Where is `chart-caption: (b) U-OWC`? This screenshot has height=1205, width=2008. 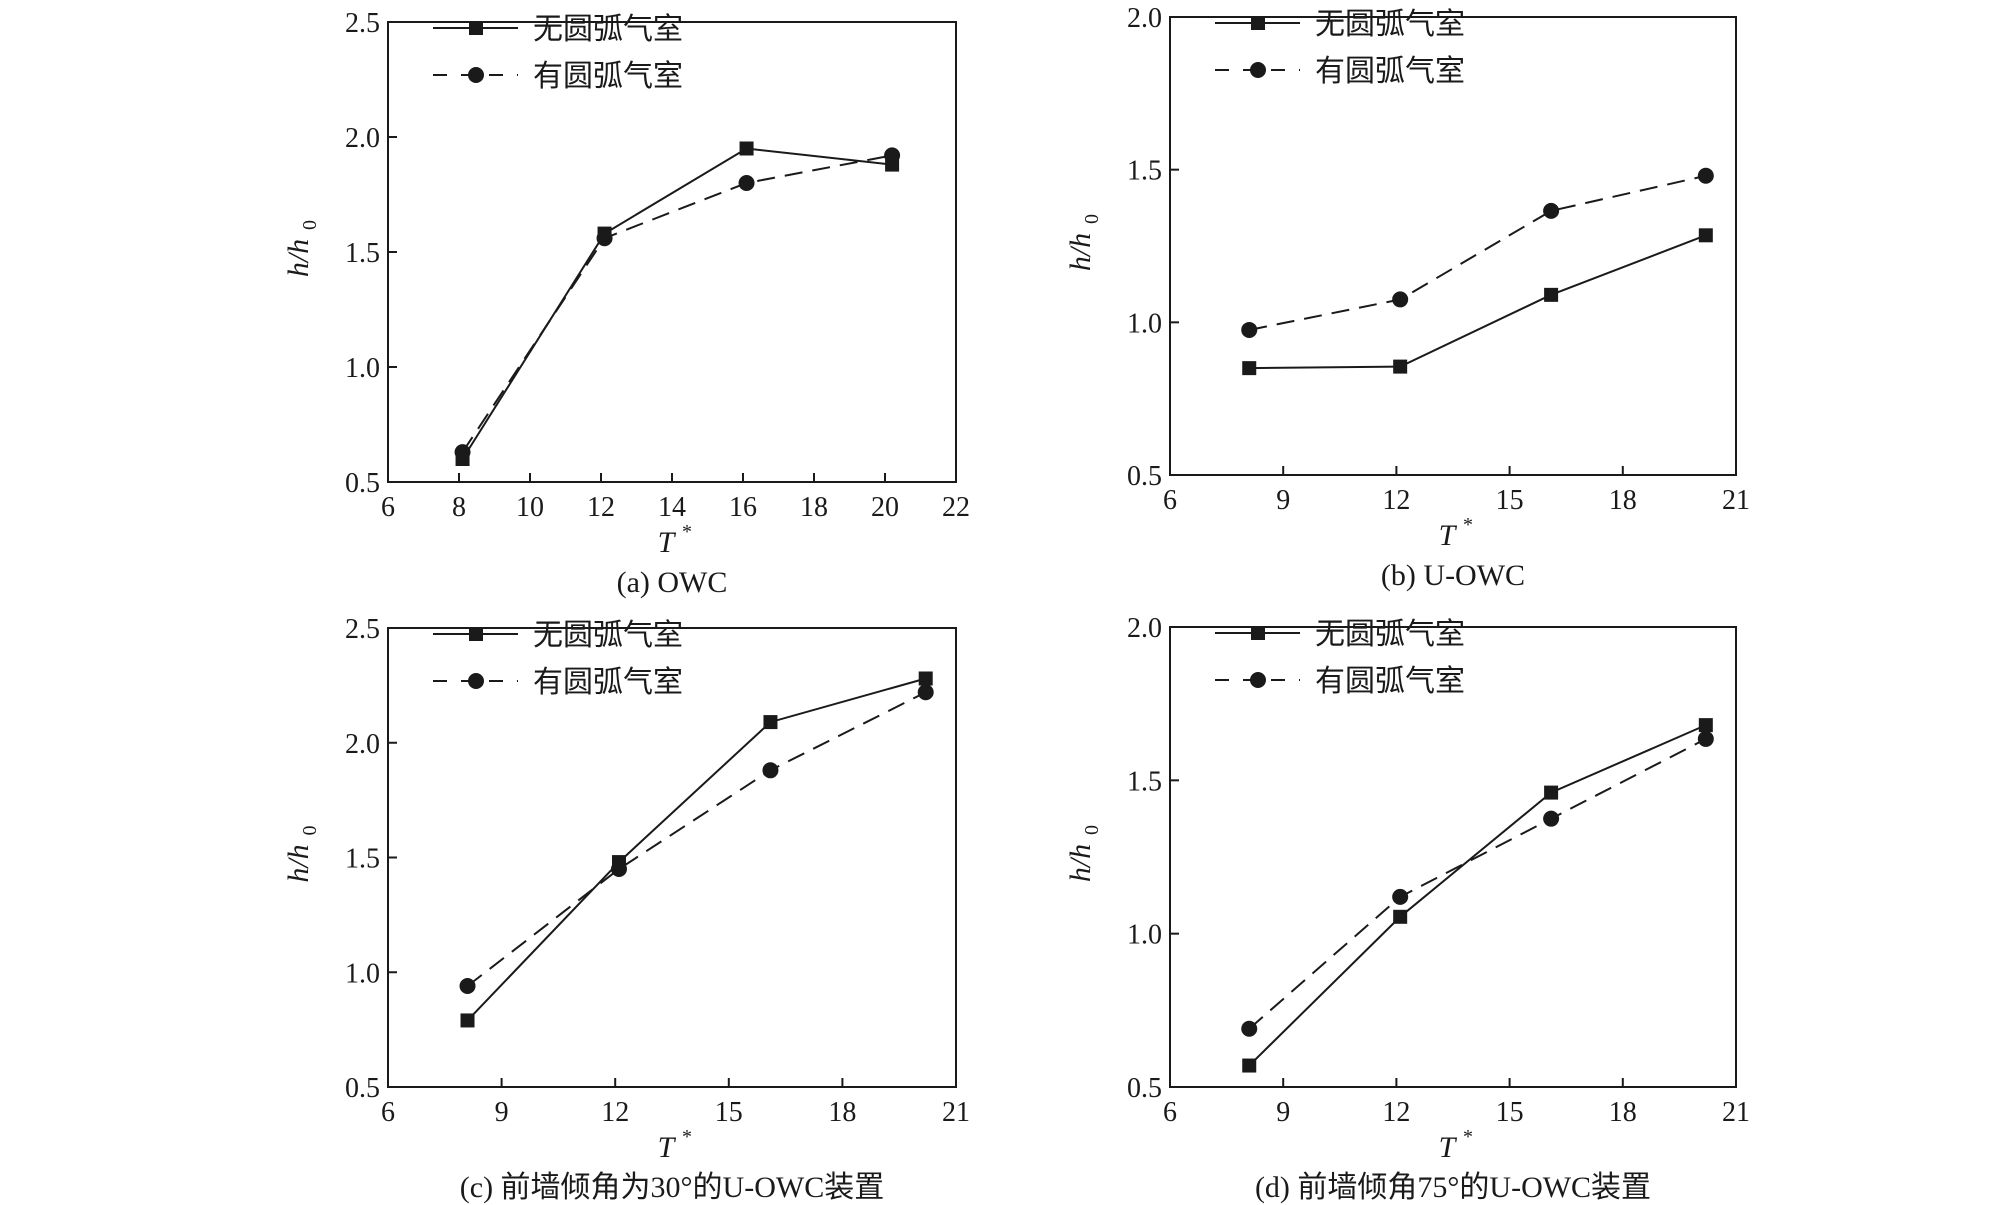
chart-caption: (b) U-OWC is located at coordinates (1453, 575).